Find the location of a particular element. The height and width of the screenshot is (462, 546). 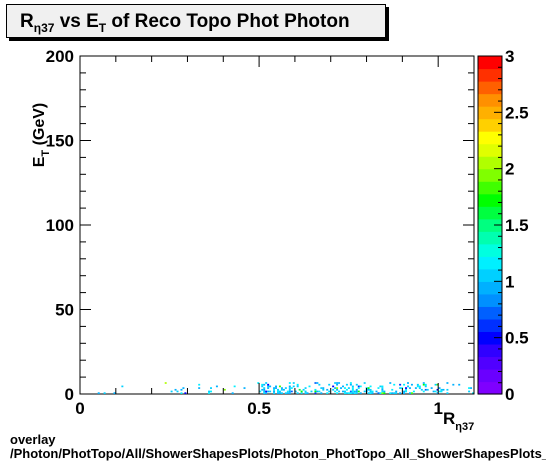

y-axis-label: ET (GeV) is located at coordinates (41, 135).